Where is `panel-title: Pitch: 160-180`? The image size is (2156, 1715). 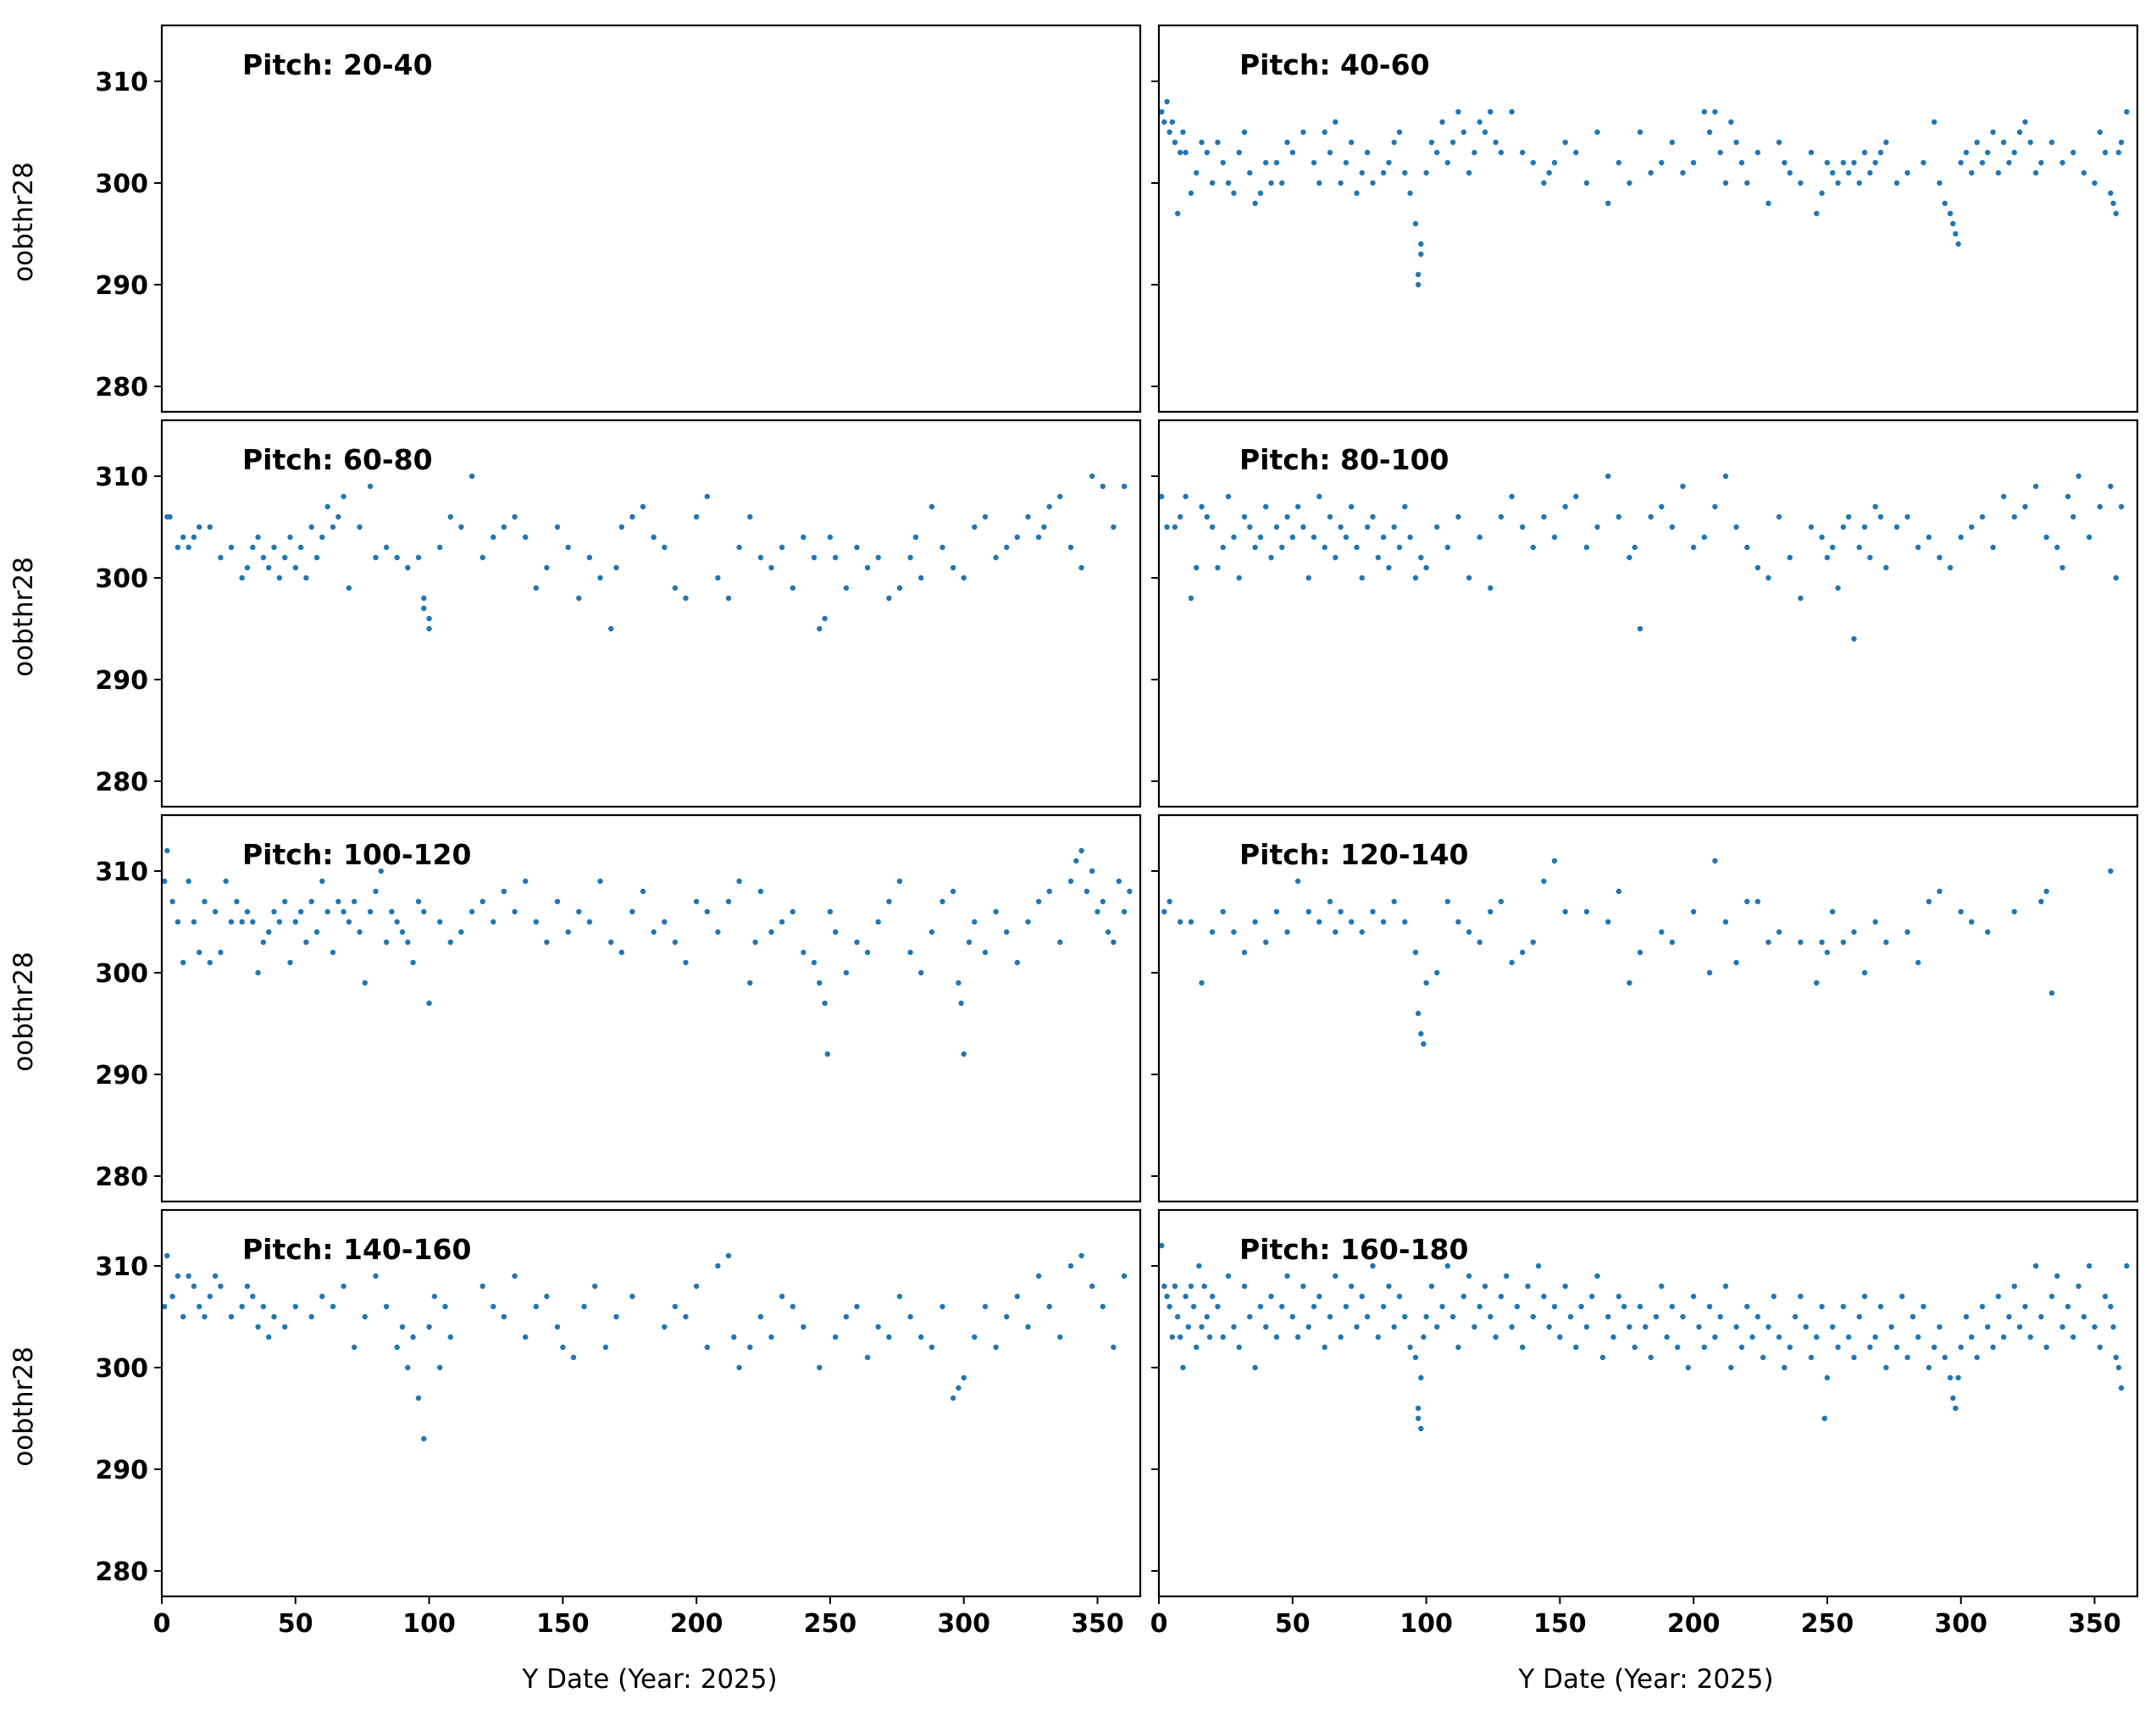 panel-title: Pitch: 160-180 is located at coordinates (1353, 1249).